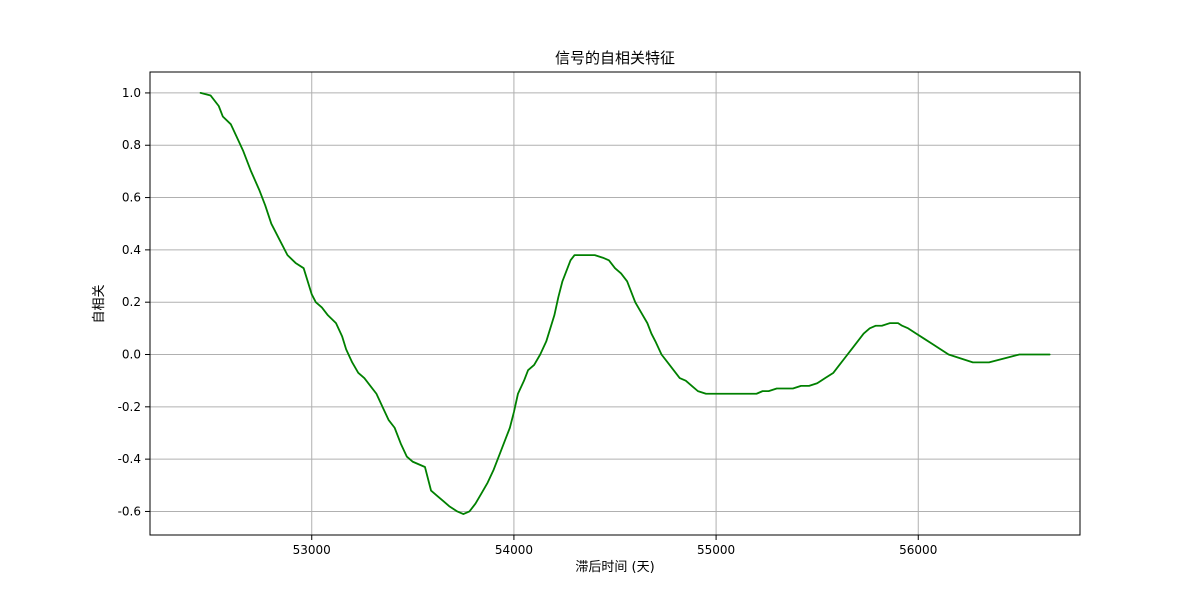 Image resolution: width=1200 pixels, height=600 pixels. I want to click on y-tick-label: 0.0, so click(131, 355).